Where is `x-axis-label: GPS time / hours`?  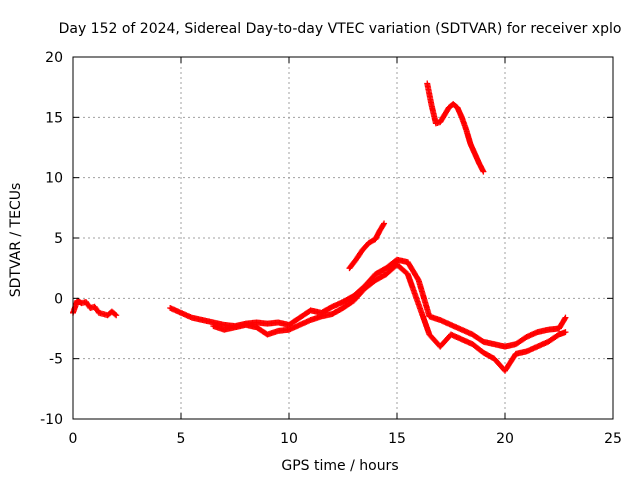 x-axis-label: GPS time / hours is located at coordinates (339, 466).